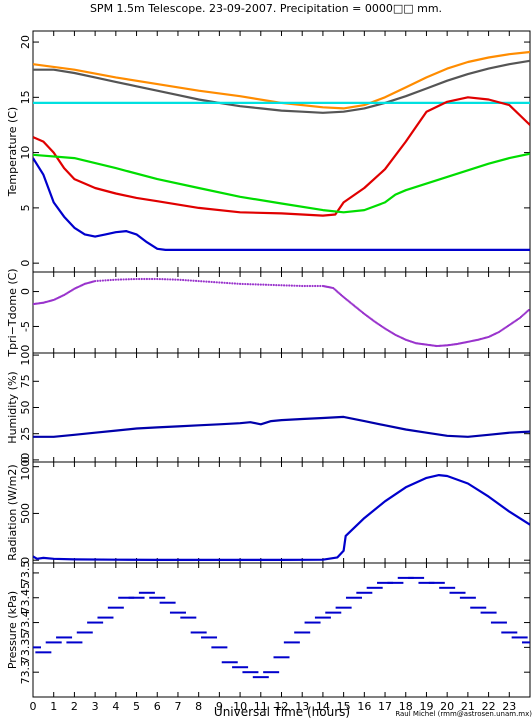 The image size is (532, 719). I want to click on x-tick-label: 21, so click(468, 706).